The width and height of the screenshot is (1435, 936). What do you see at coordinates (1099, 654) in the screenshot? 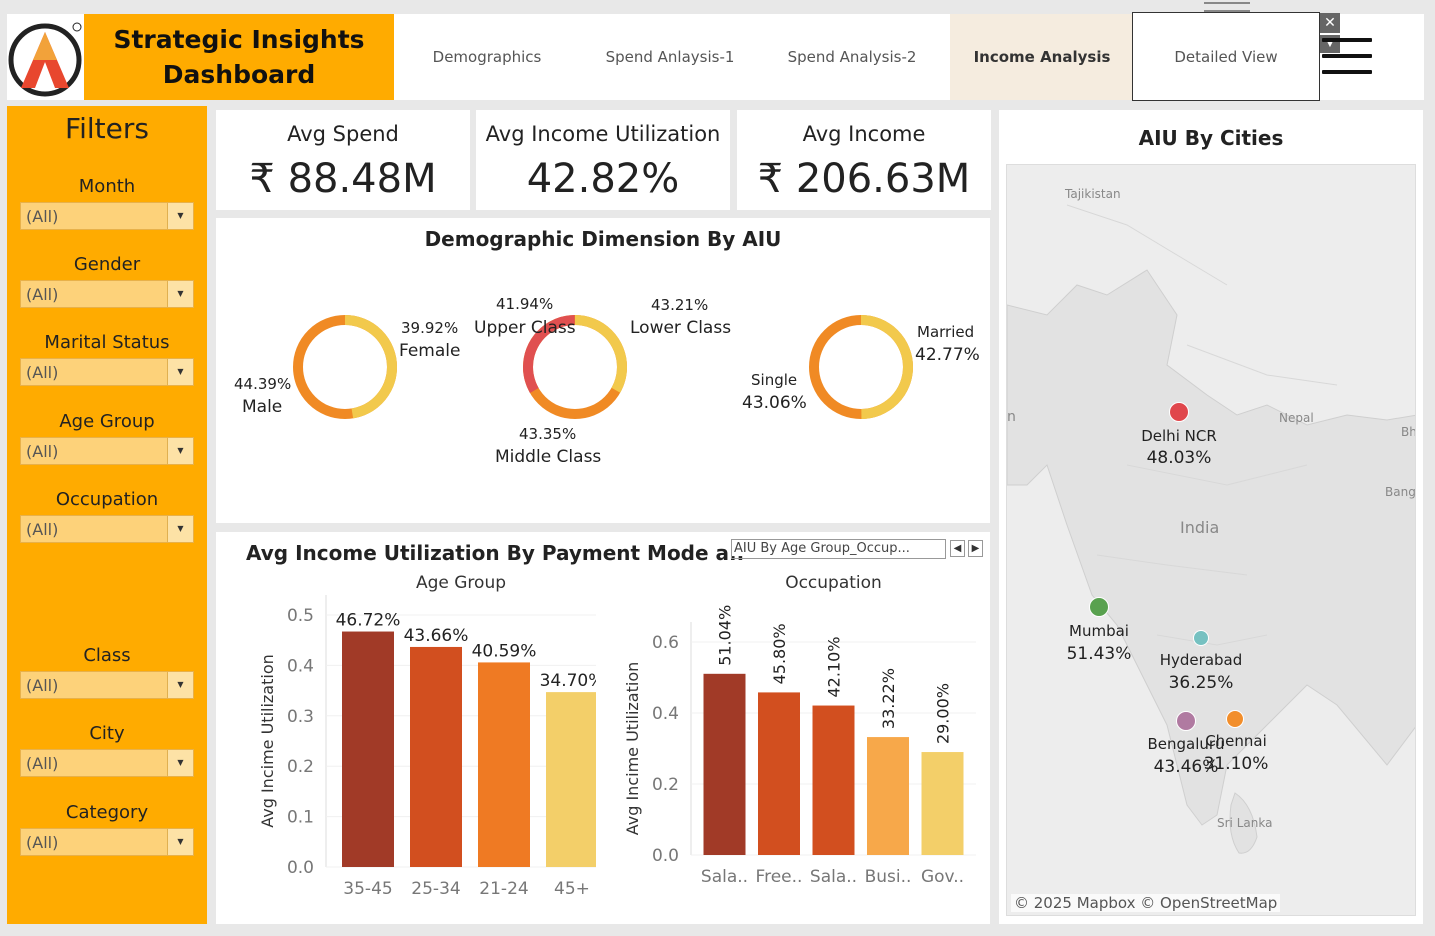
I see `city-value-mumbai: 51.43%` at bounding box center [1099, 654].